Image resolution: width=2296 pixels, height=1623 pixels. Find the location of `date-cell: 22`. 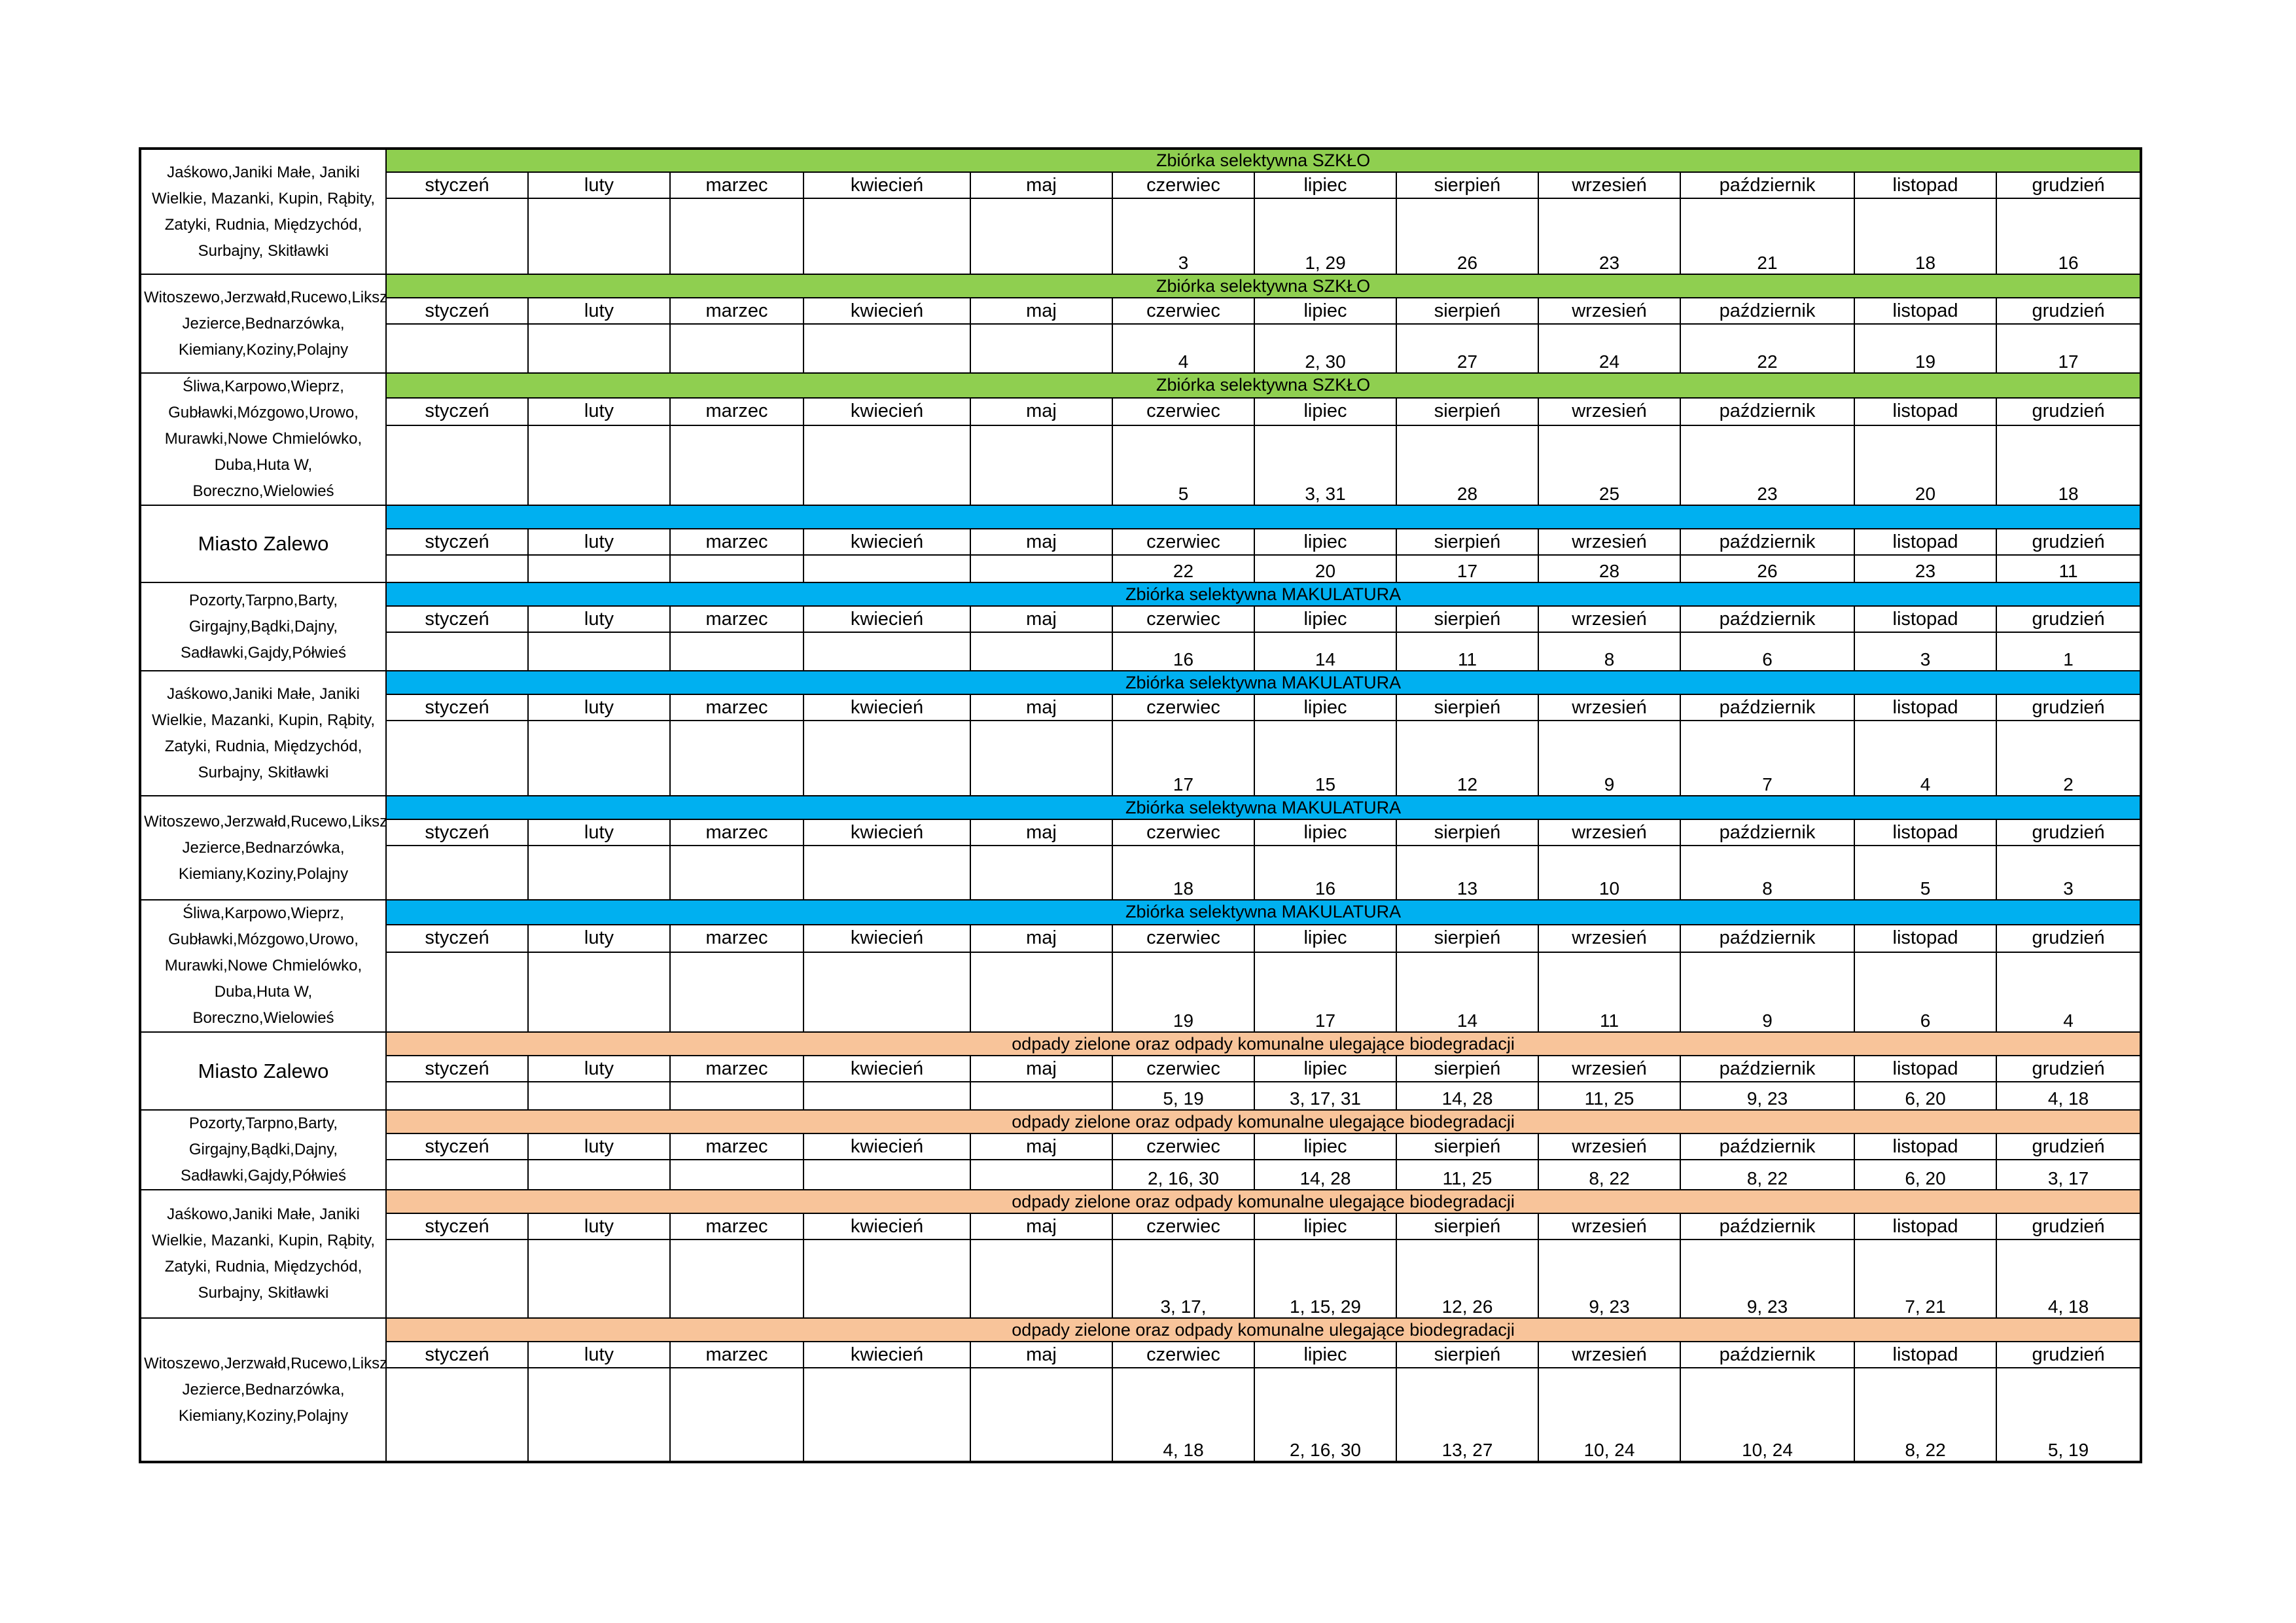

date-cell: 22 is located at coordinates (1767, 348).